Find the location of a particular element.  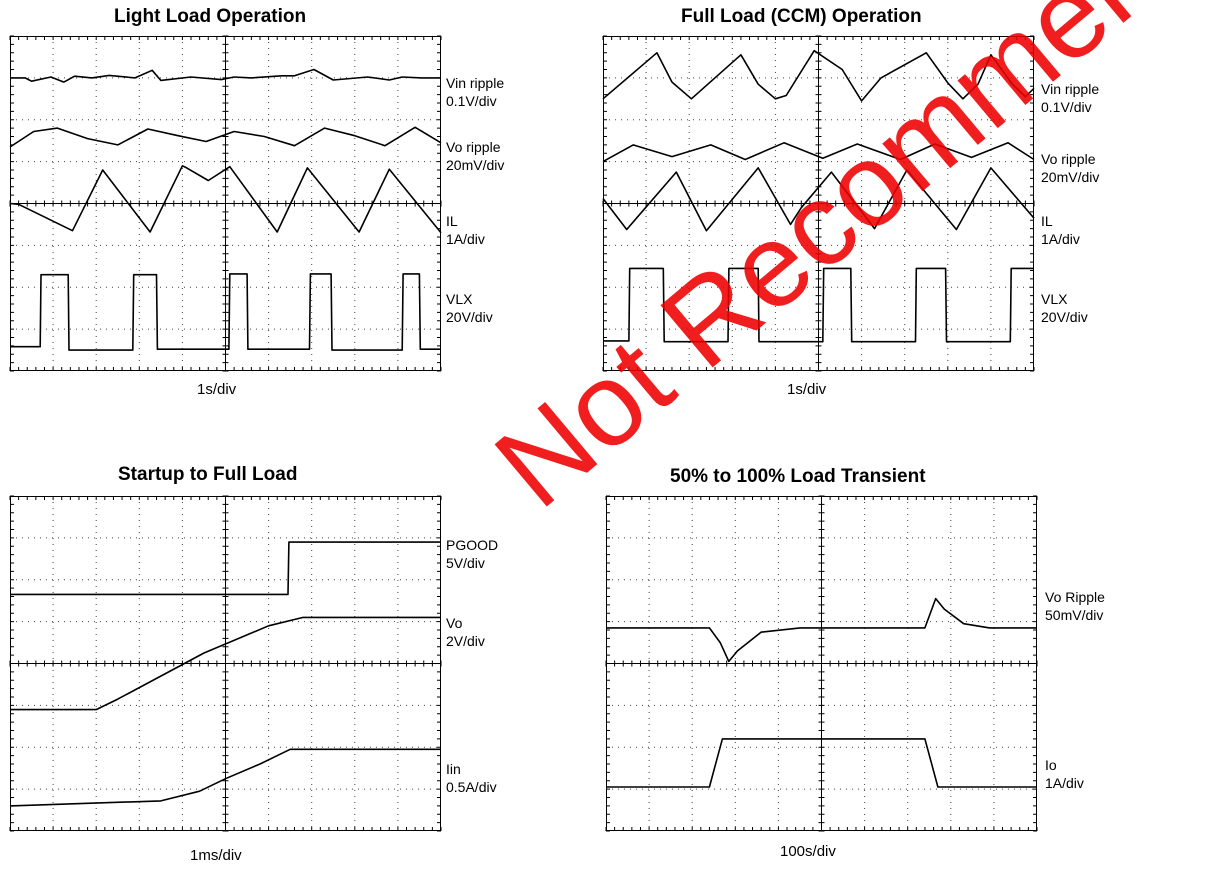

panel-title: 50% to 100% Load Transient is located at coordinates (798, 476).